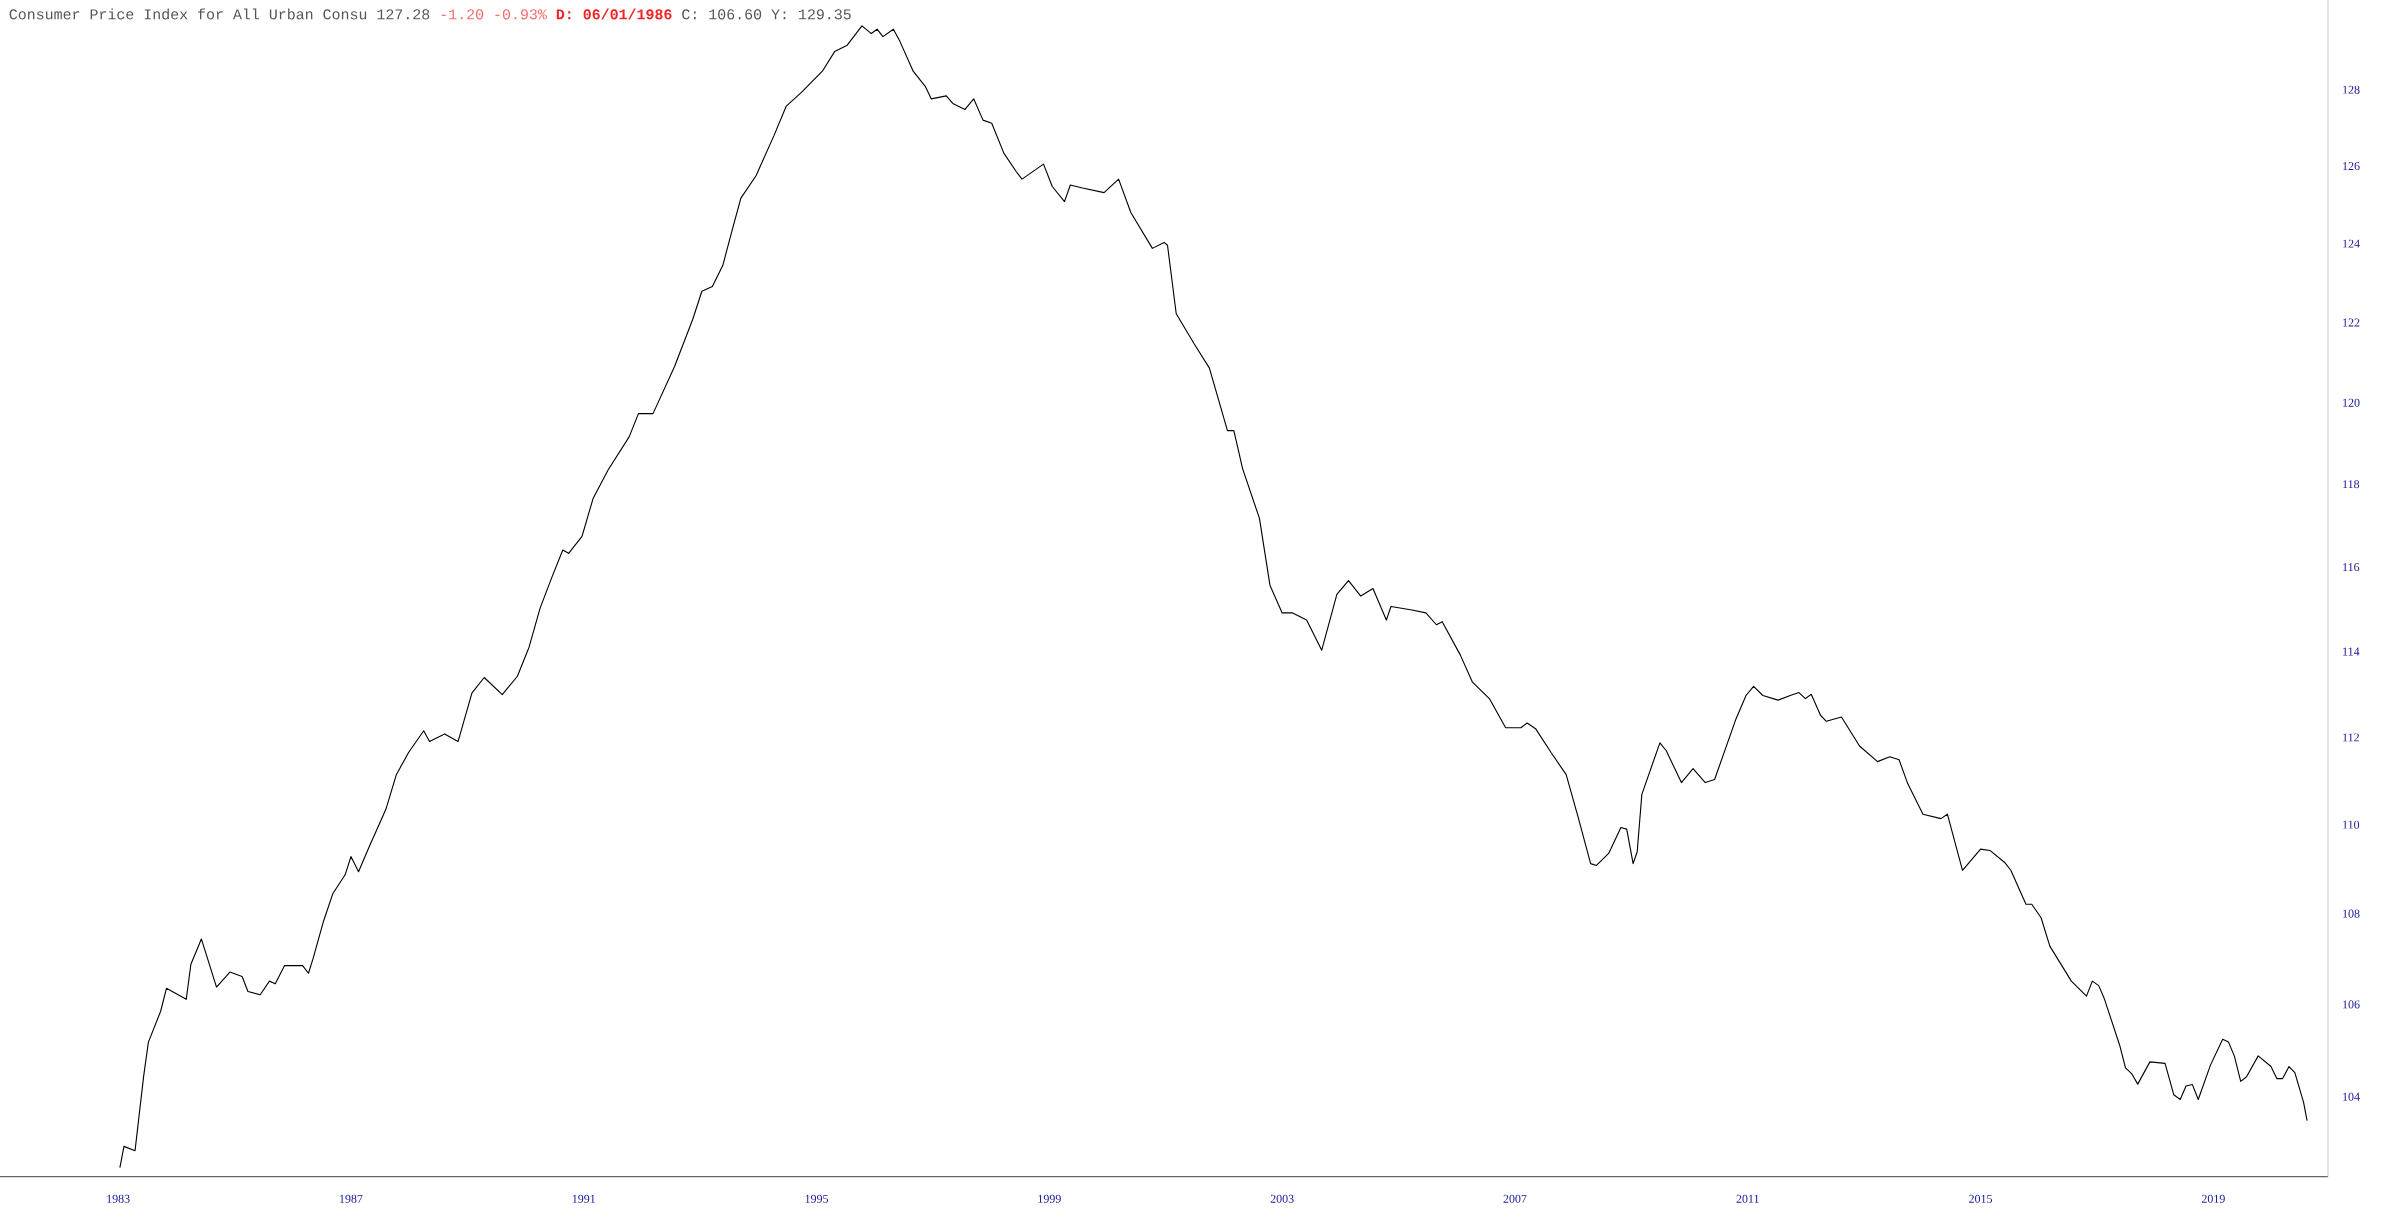  What do you see at coordinates (2351, 1096) in the screenshot?
I see `y-tick-label: 104` at bounding box center [2351, 1096].